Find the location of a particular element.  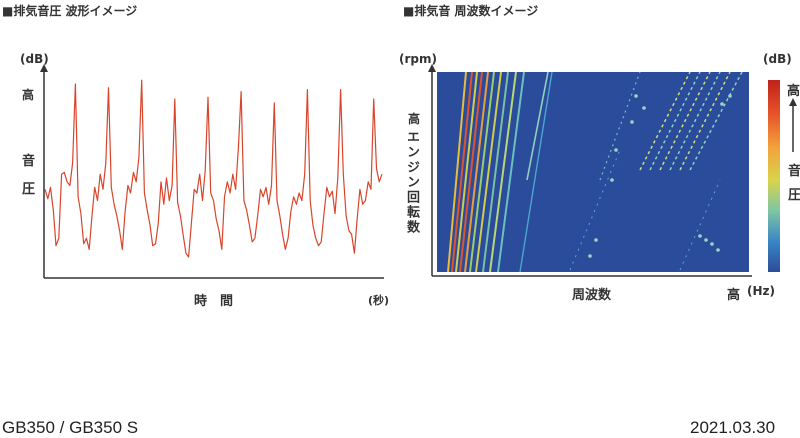

legend-label-1: 音 is located at coordinates (794, 171).